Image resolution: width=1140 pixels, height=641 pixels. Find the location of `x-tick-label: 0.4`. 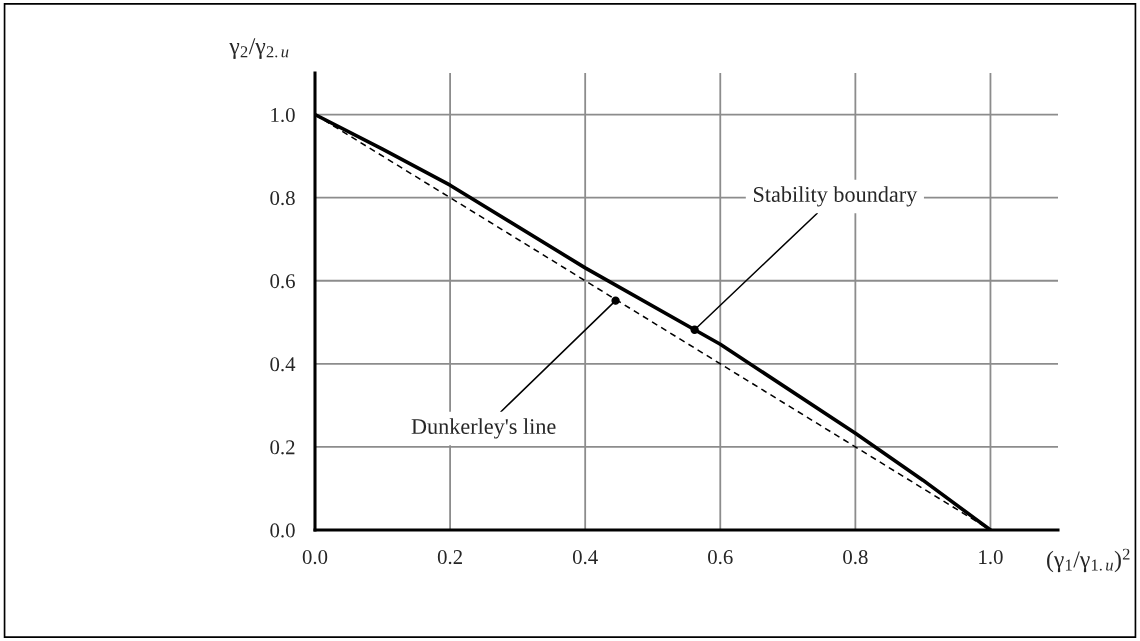

x-tick-label: 0.4 is located at coordinates (585, 557).